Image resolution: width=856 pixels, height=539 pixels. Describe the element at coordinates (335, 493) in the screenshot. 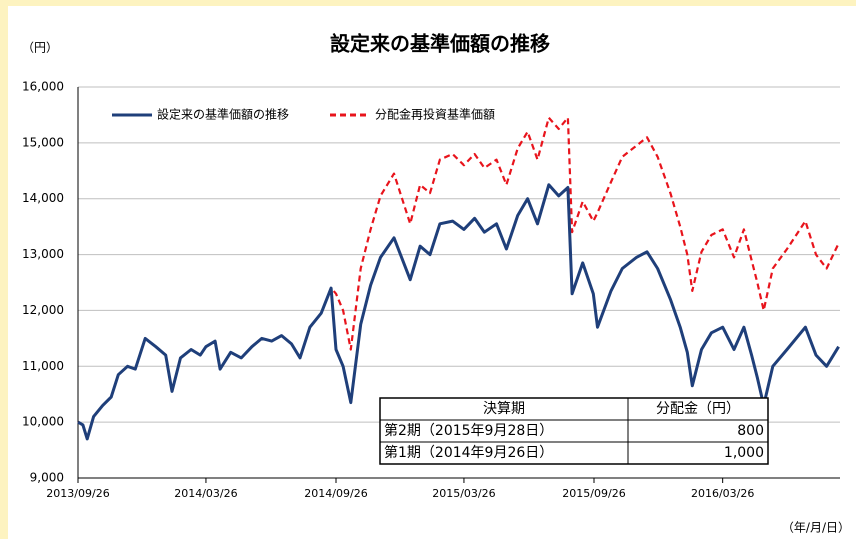

I see `x-tick-label: 2014/09/26` at that location.